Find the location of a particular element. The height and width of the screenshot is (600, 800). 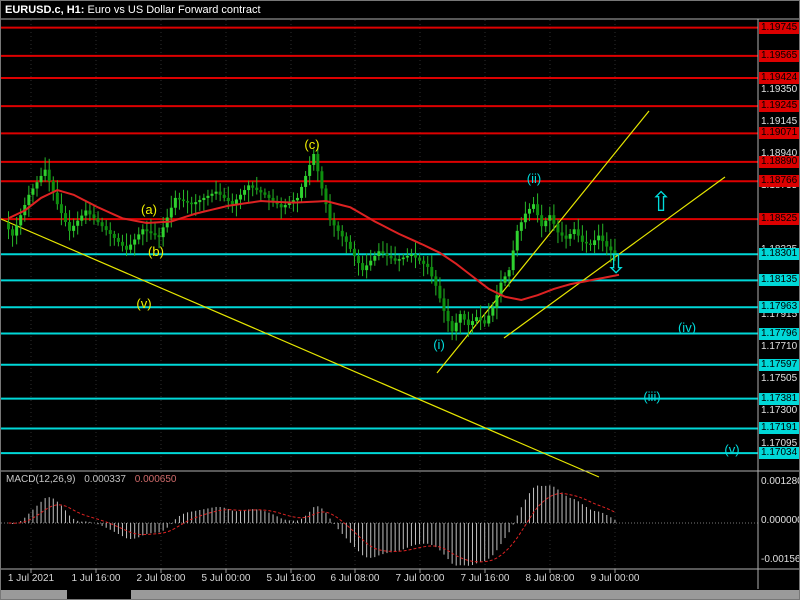

macd-signal-line is located at coordinates (312, 527).